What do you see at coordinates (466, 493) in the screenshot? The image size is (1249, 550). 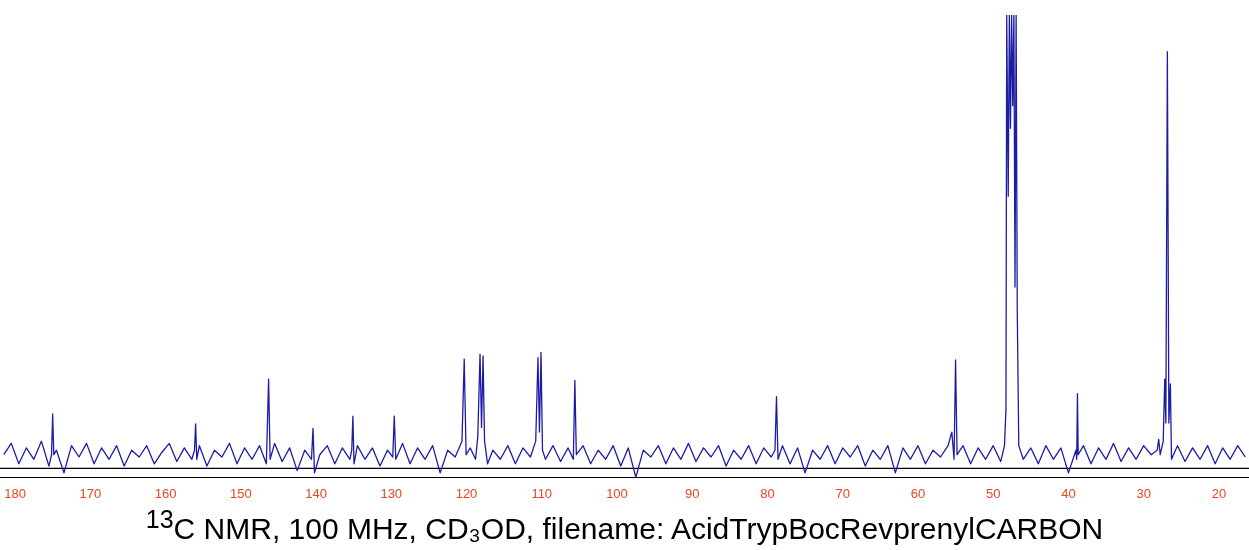 I see `x-tick-label: 120` at bounding box center [466, 493].